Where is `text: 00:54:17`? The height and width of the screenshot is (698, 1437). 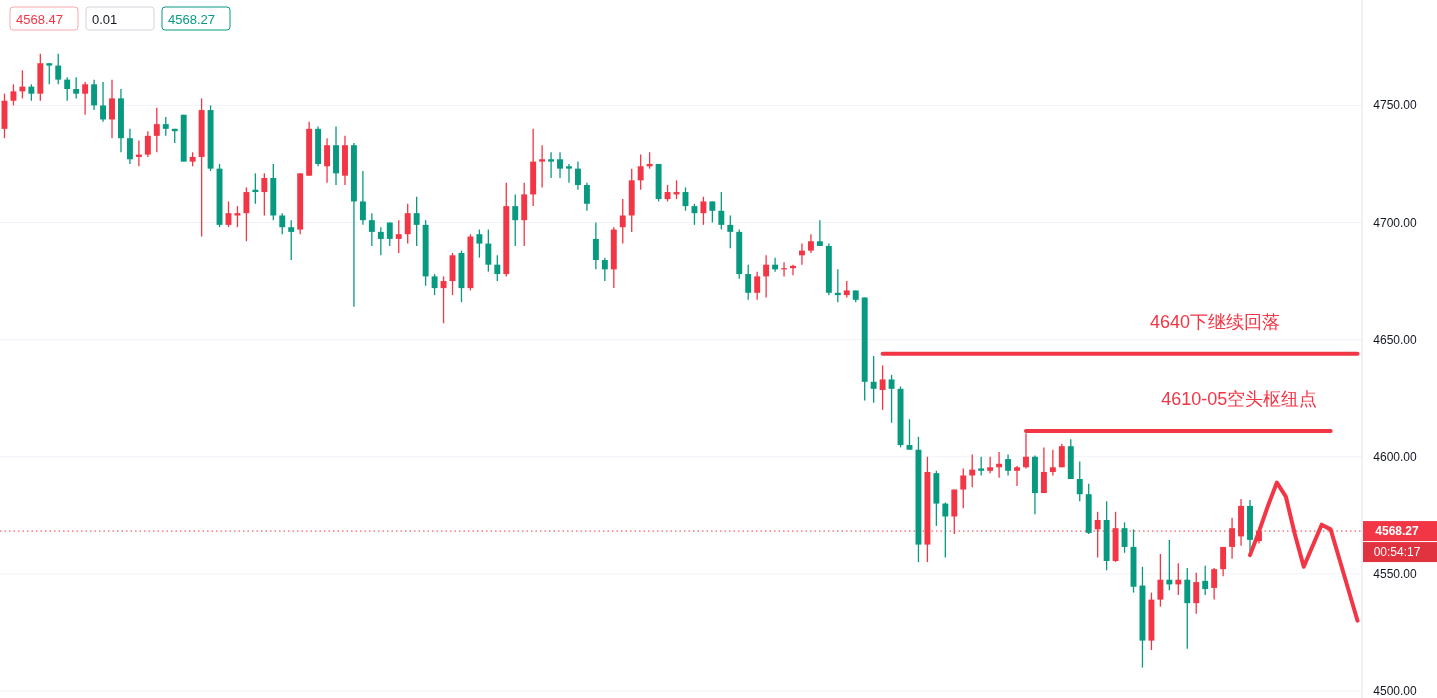 text: 00:54:17 is located at coordinates (1397, 552).